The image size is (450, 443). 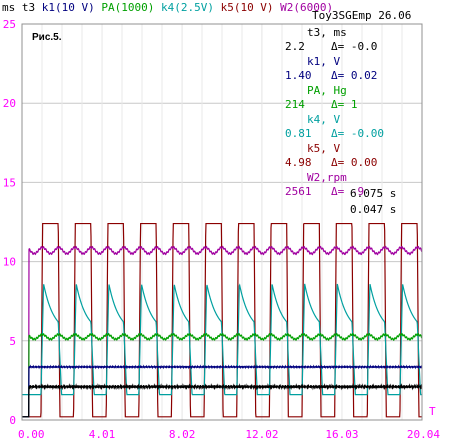 I want to click on readout-value: 1.40, so click(x=298, y=75).